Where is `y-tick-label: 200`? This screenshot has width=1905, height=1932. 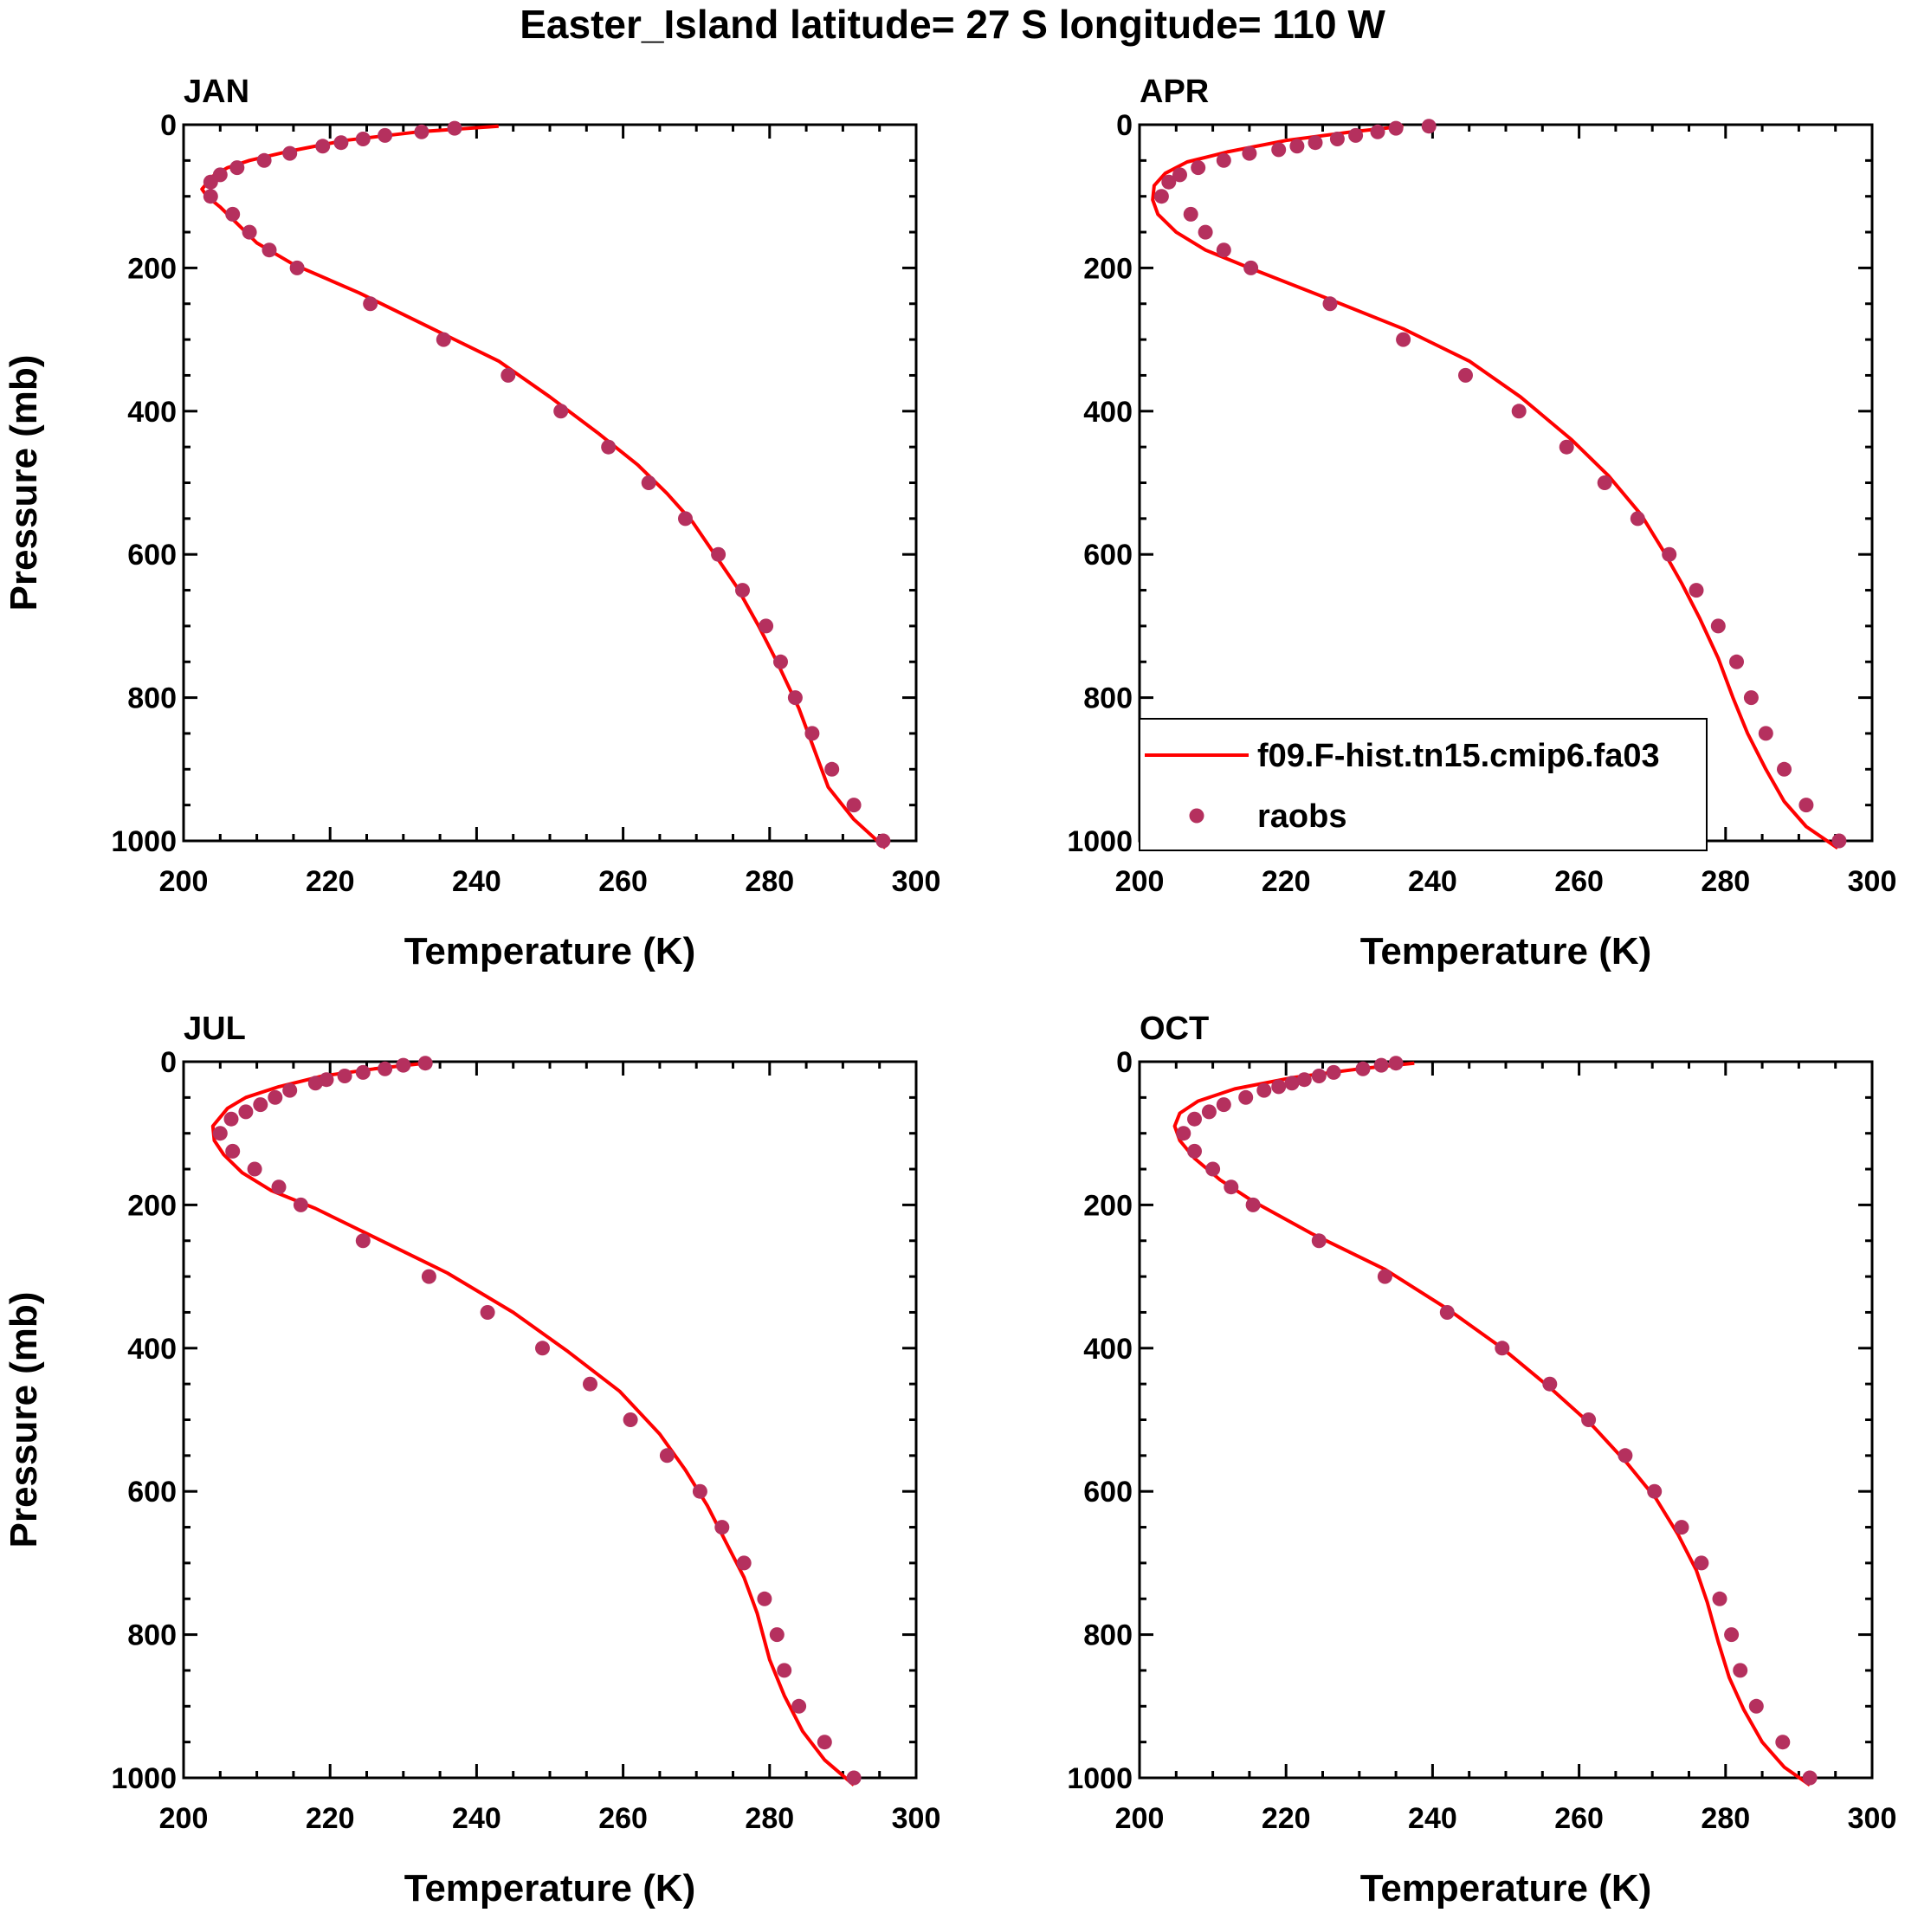
y-tick-label: 200 is located at coordinates (1108, 268).